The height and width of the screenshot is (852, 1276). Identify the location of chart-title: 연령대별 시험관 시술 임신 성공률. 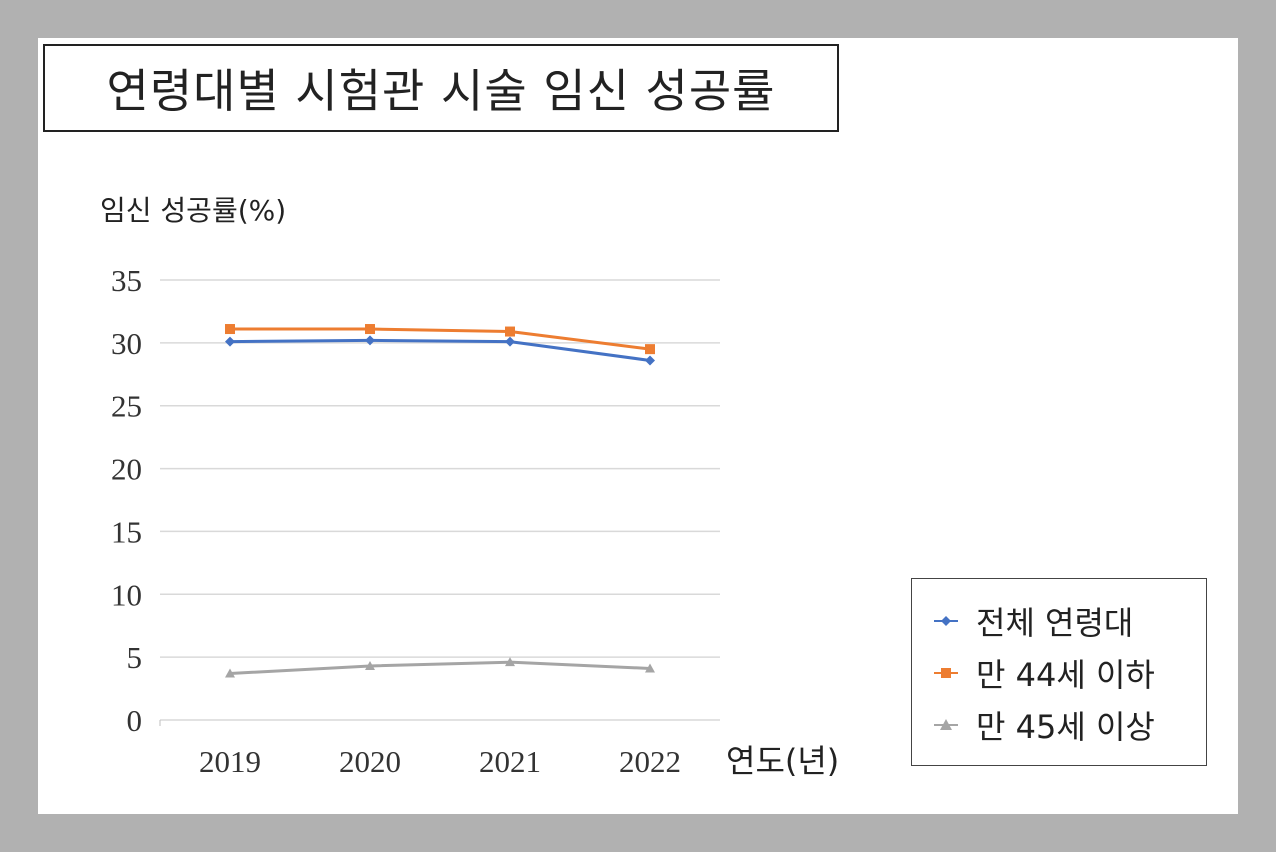
(441, 88).